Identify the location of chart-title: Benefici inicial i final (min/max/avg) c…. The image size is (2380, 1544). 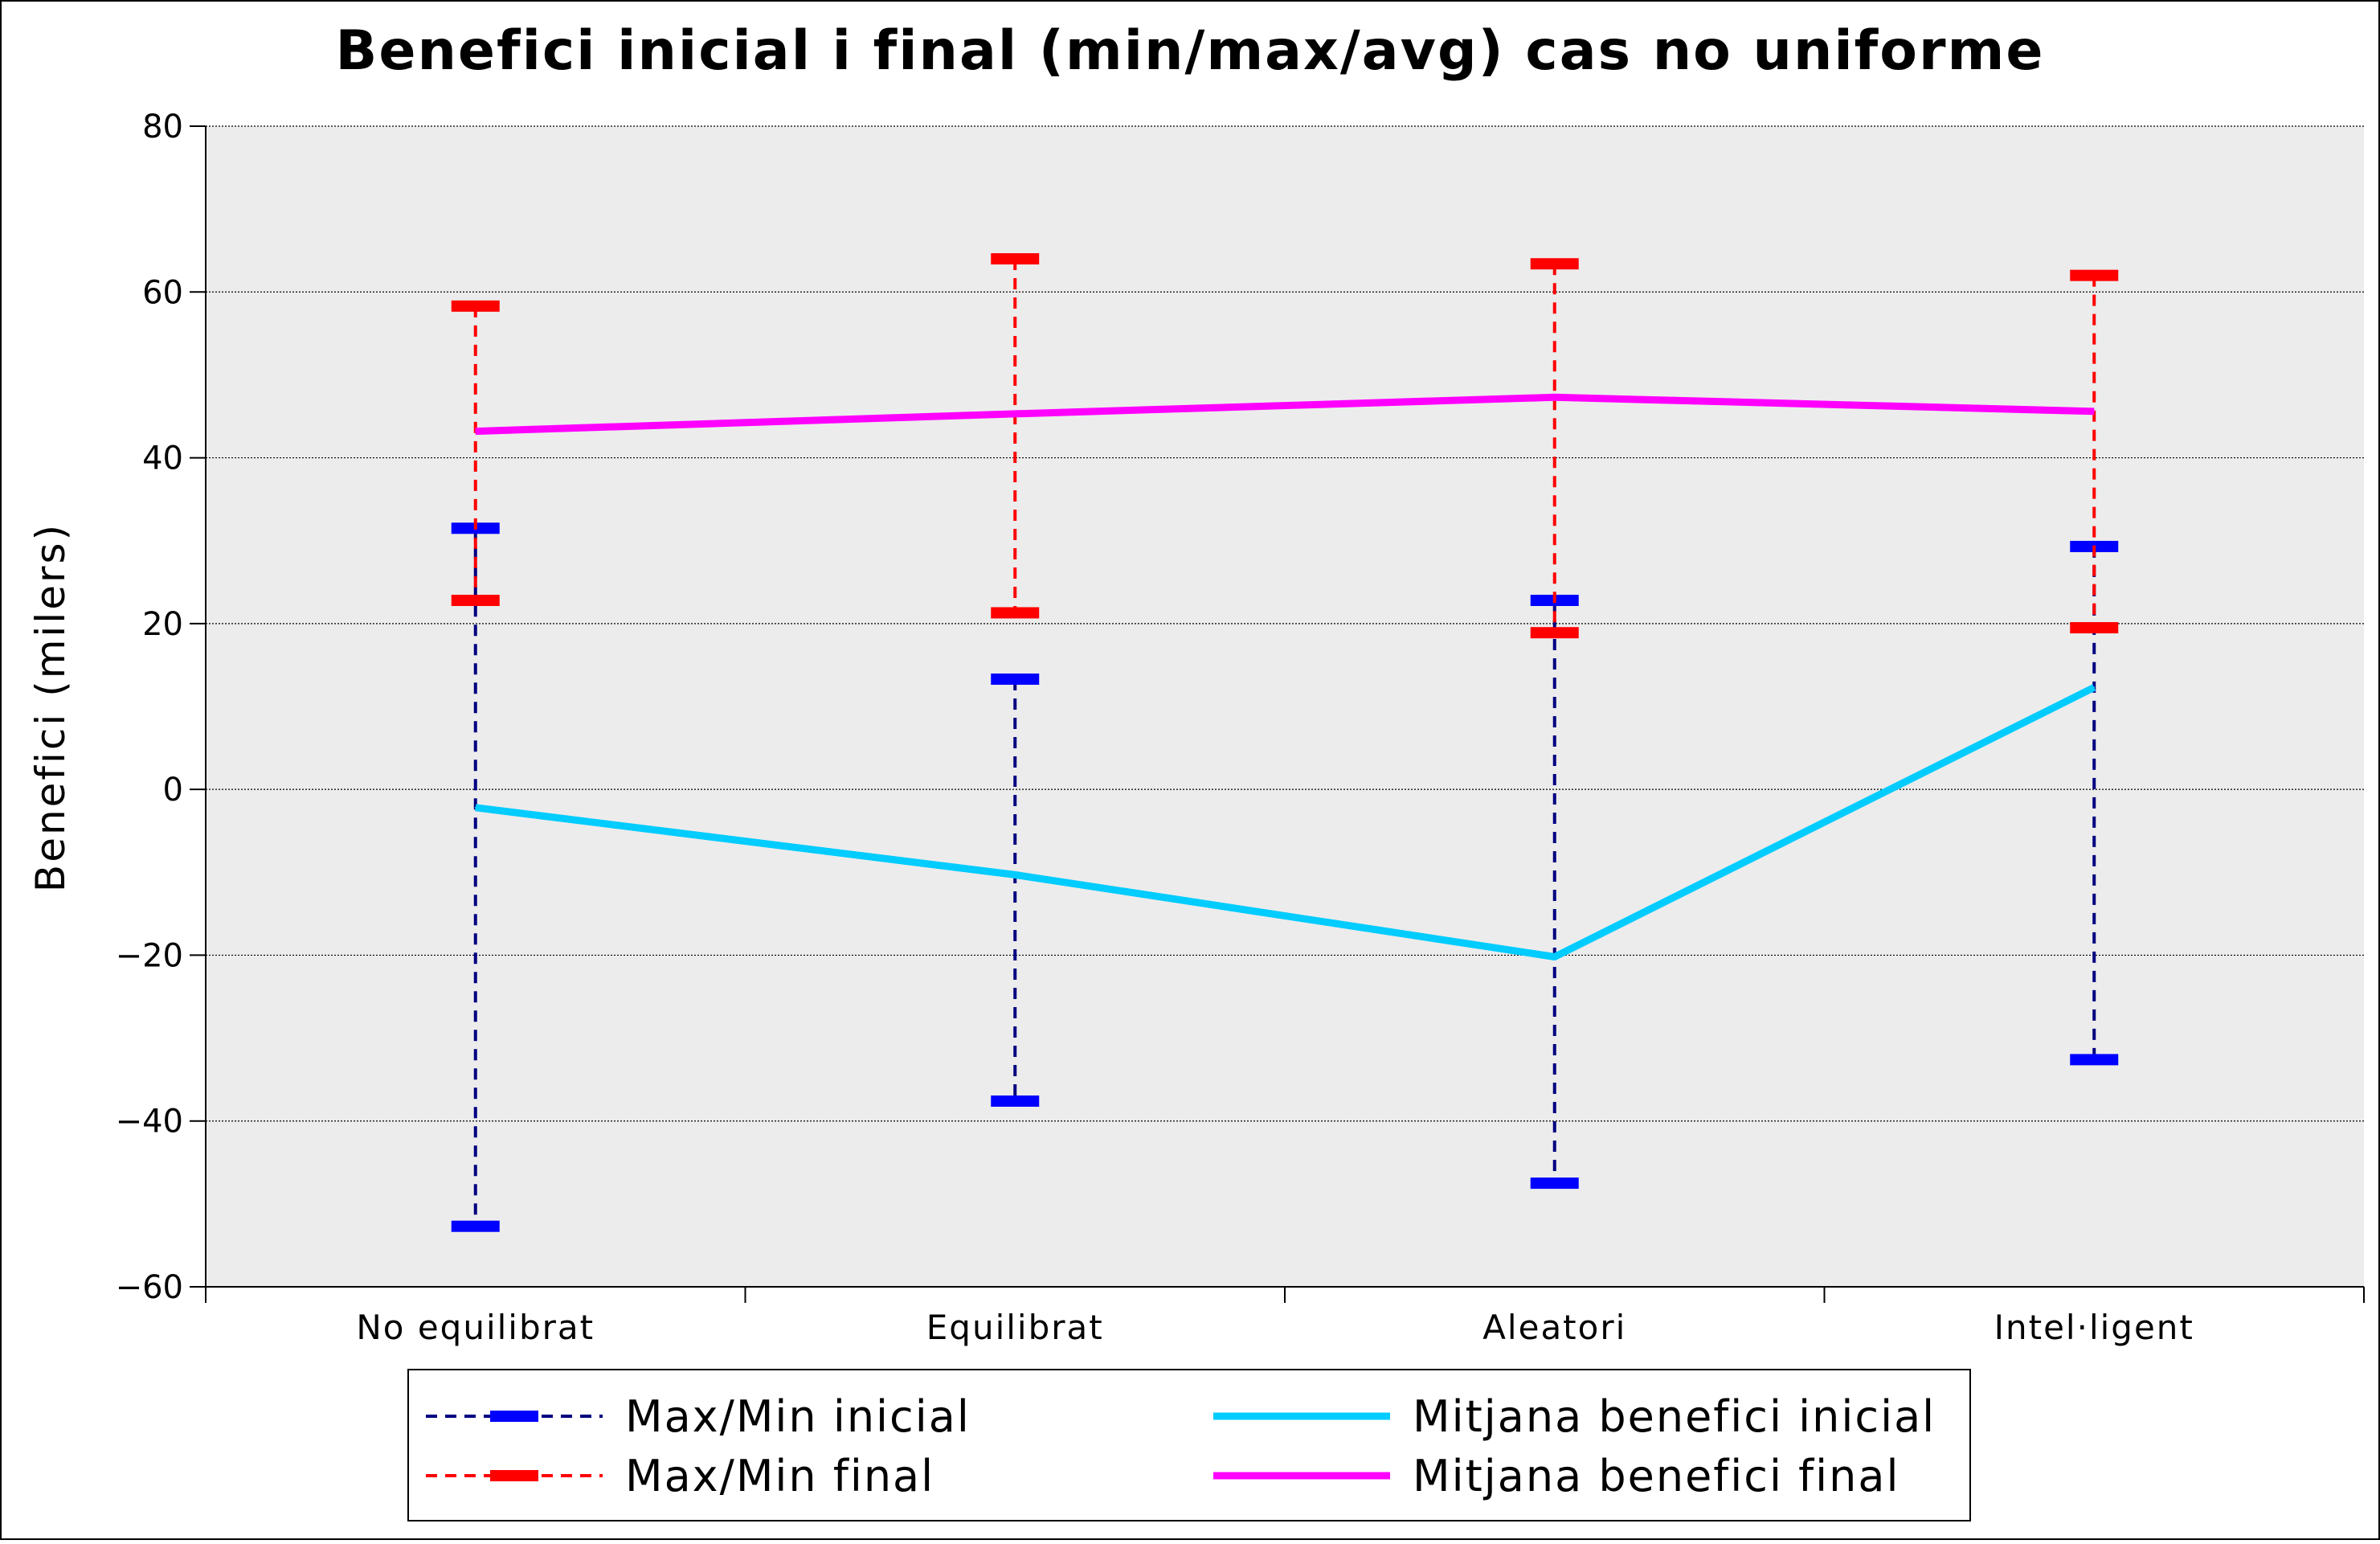
(1190, 51).